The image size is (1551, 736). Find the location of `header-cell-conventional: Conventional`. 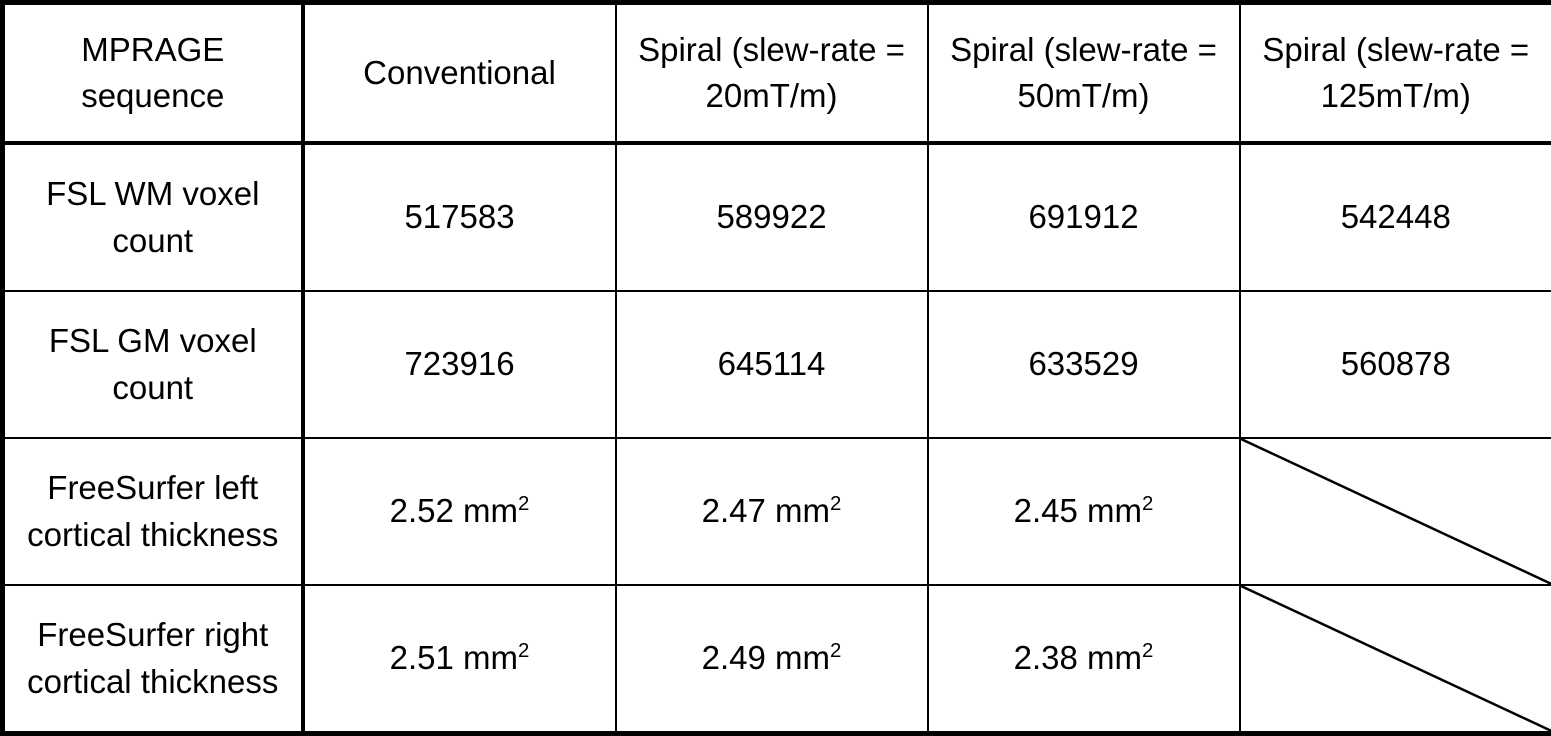

header-cell-conventional: Conventional is located at coordinates (459, 73).